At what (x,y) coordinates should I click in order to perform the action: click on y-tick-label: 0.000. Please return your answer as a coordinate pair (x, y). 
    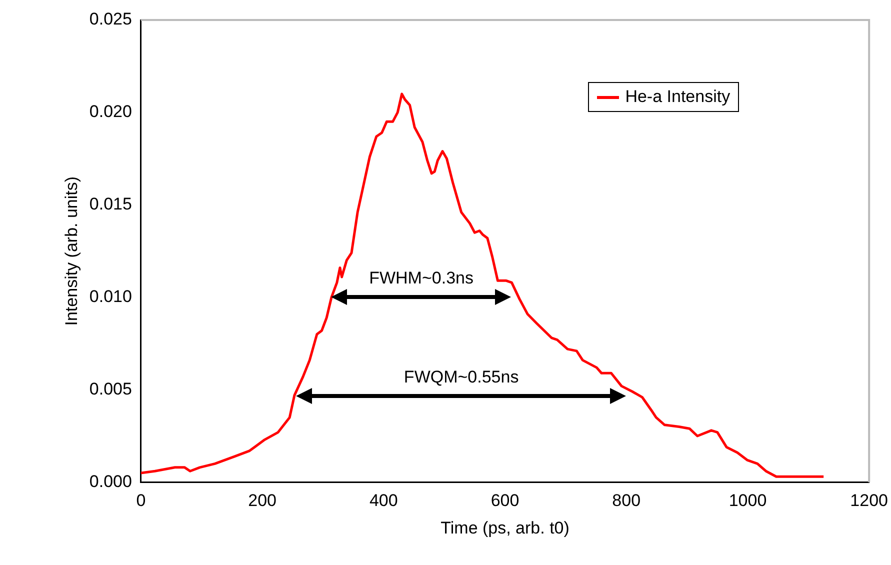
    Looking at the image, I should click on (110, 481).